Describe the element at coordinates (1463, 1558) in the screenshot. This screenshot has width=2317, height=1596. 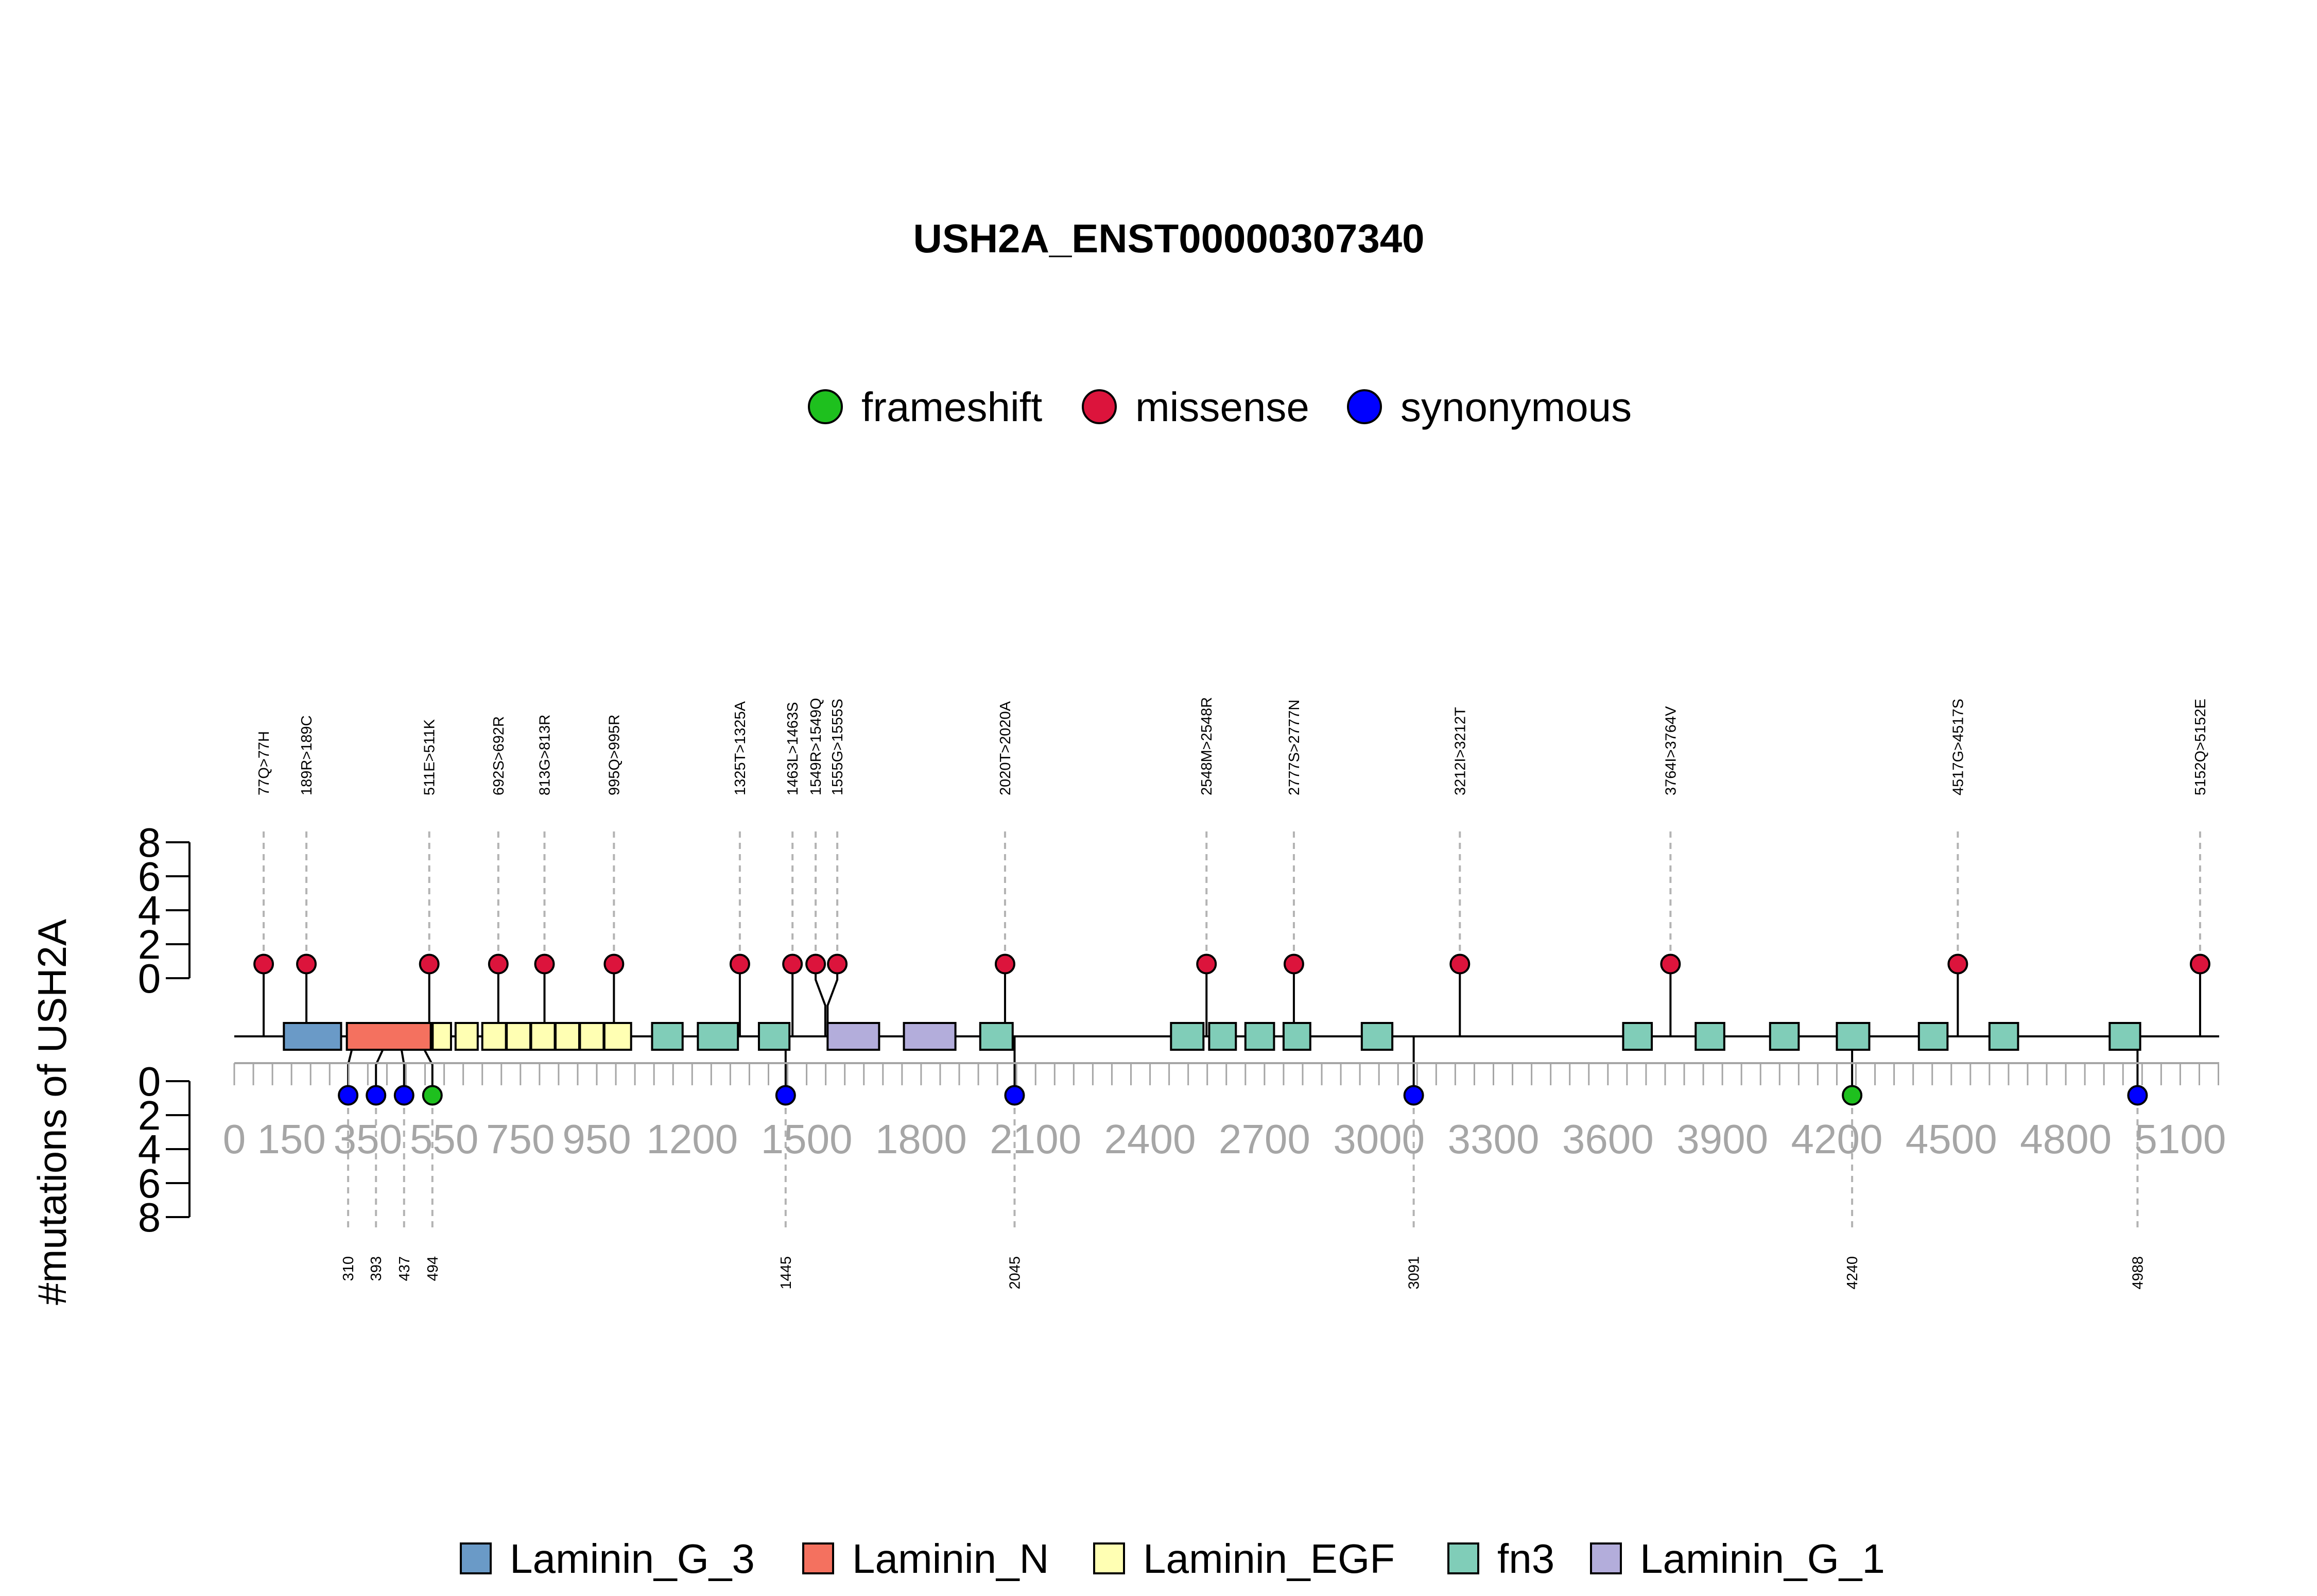
I see `legend-fn3-swatch` at that location.